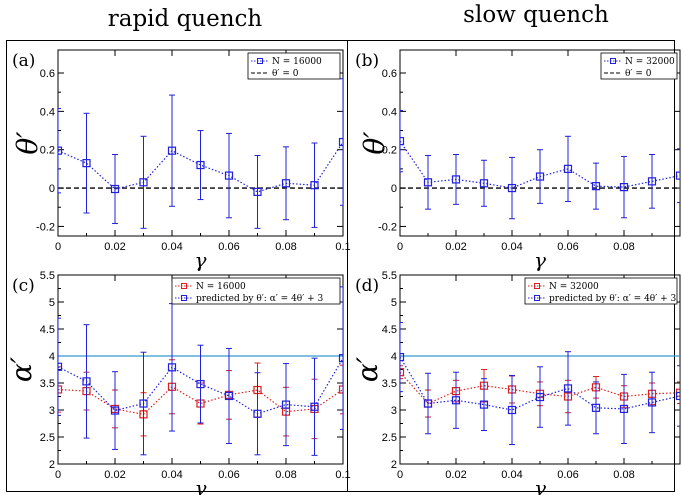 This screenshot has height=495, width=681. Describe the element at coordinates (52, 303) in the screenshot. I see `y-tick-label: 5` at that location.